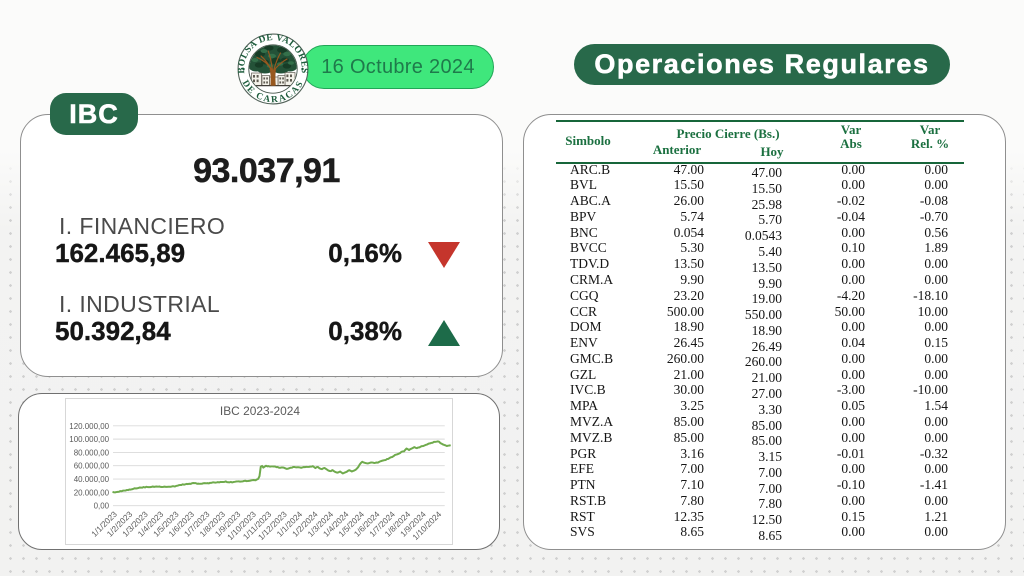  What do you see at coordinates (92, 452) in the screenshot?
I see `svg-text: 80.000,00` at bounding box center [92, 452].